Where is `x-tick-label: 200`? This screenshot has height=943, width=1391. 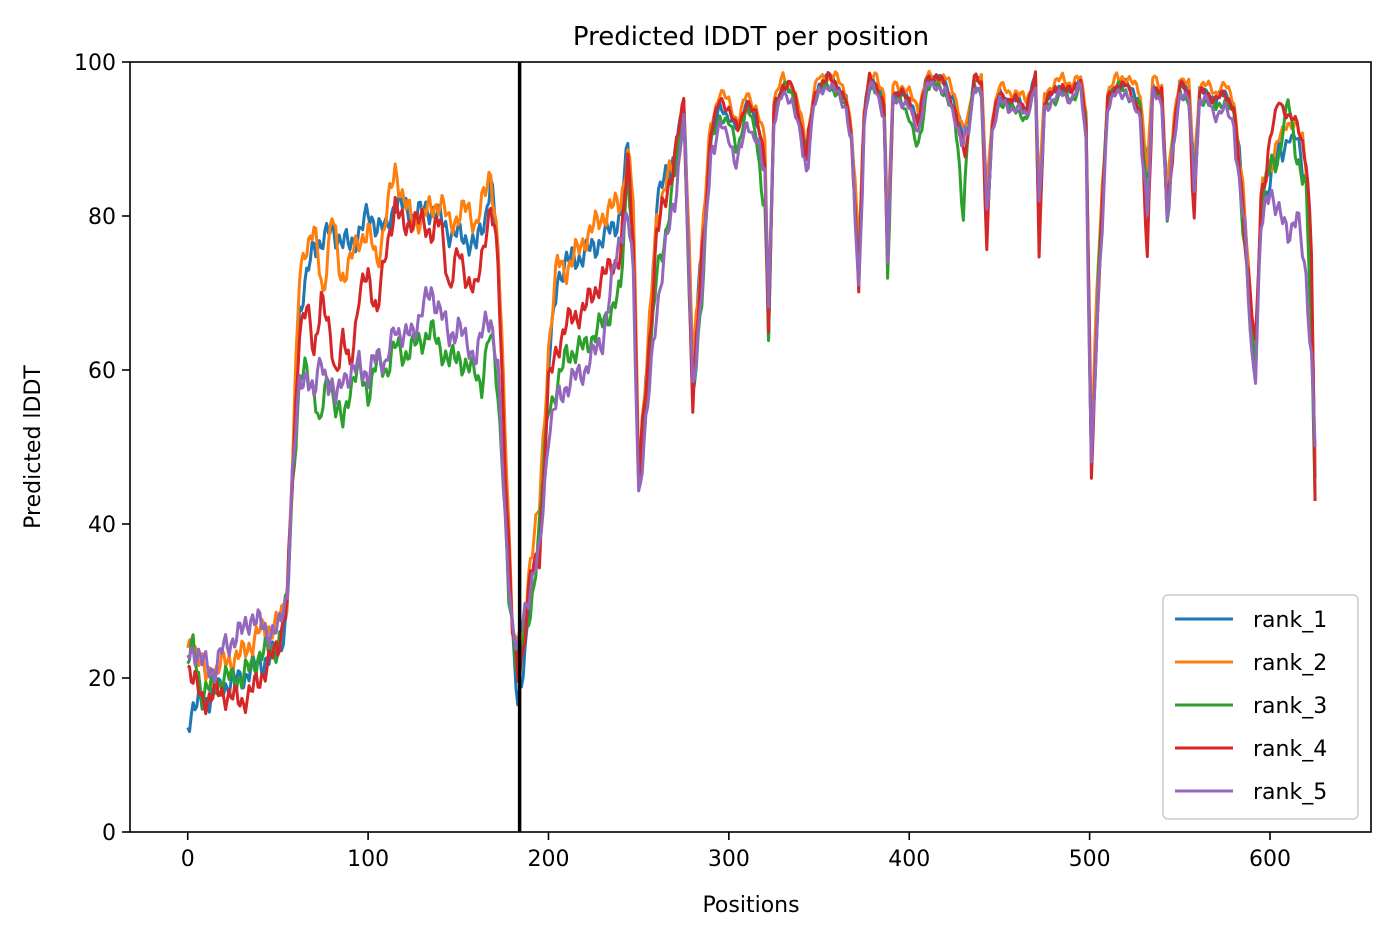 x-tick-label: 200 is located at coordinates (548, 859).